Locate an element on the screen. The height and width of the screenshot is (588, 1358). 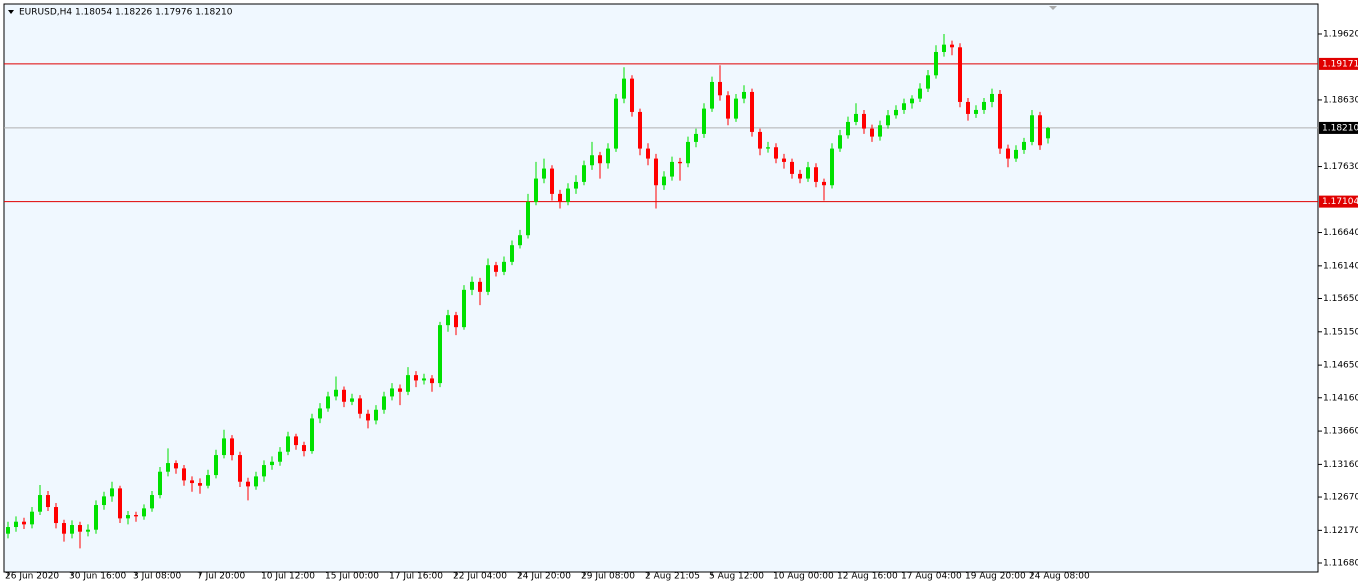
menu-arrow is located at coordinates (11, 12).